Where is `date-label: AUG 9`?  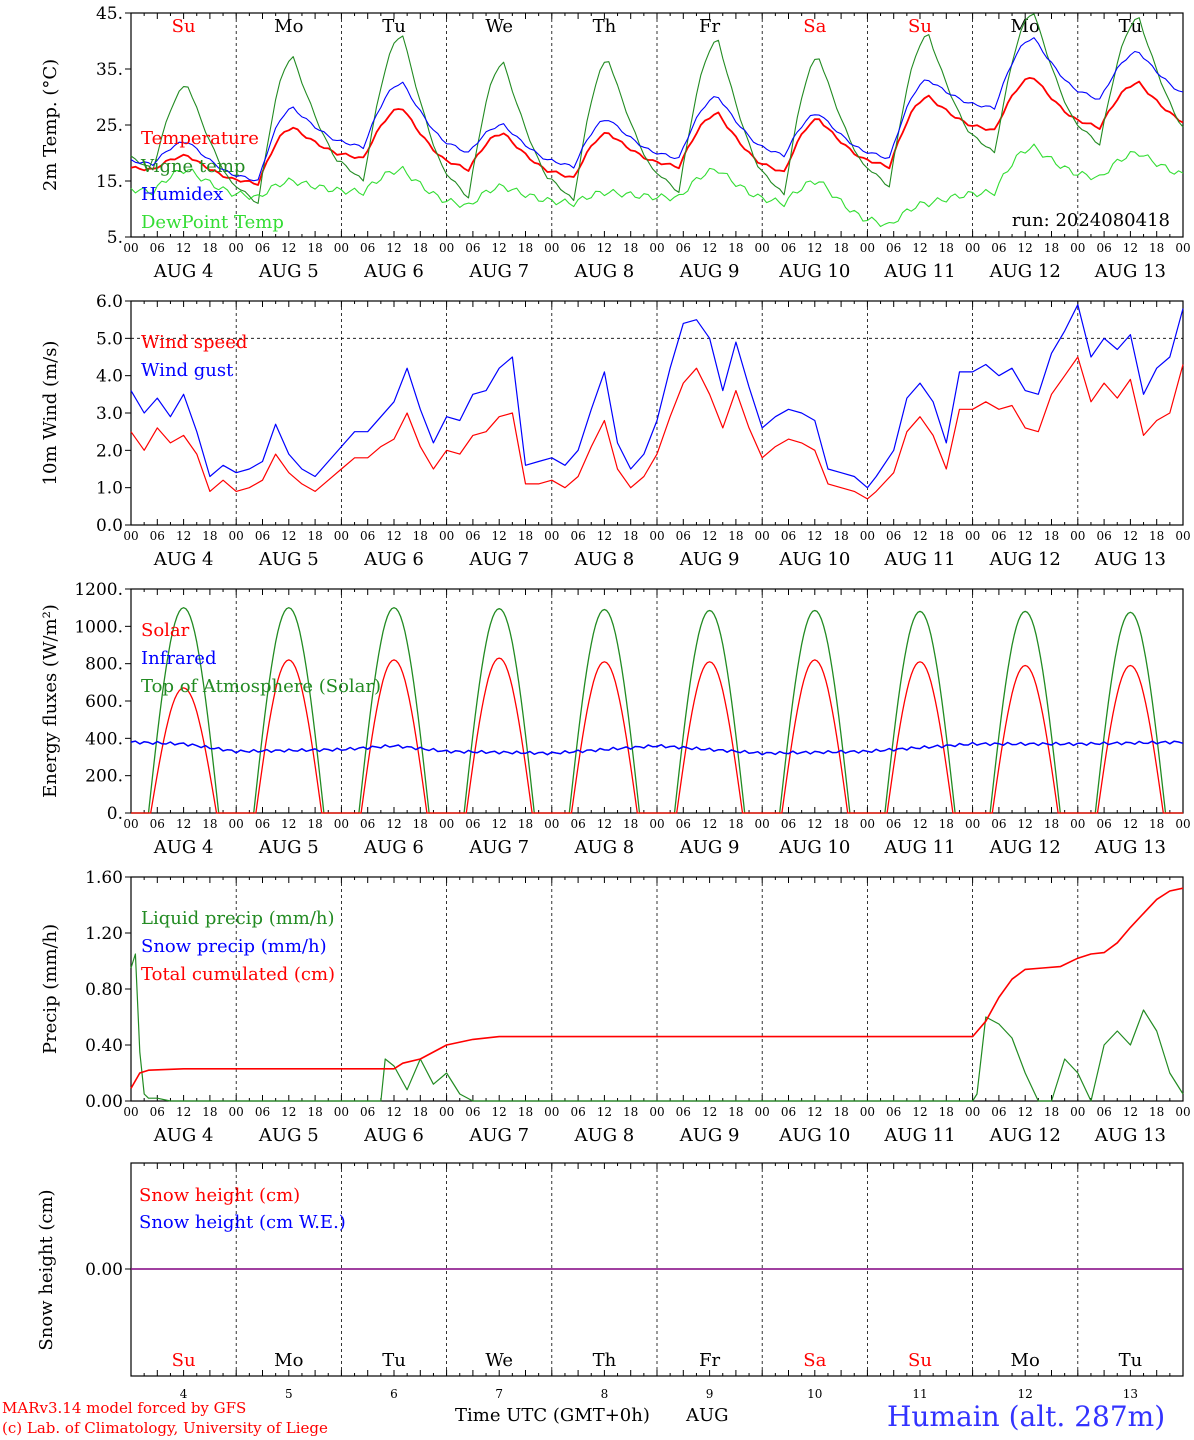
date-label: AUG 9 is located at coordinates (709, 1135).